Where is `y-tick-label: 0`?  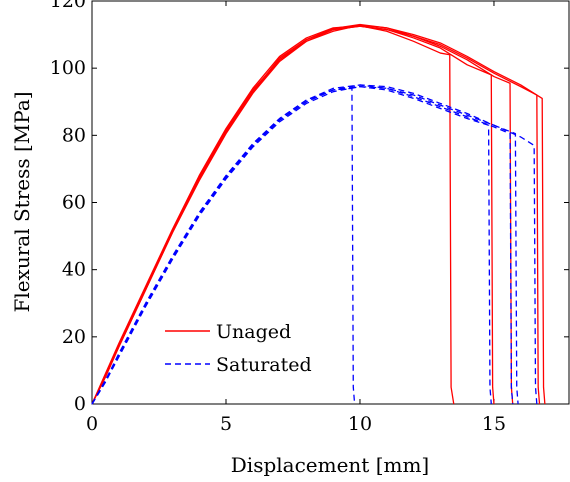 y-tick-label: 0 is located at coordinates (80, 404).